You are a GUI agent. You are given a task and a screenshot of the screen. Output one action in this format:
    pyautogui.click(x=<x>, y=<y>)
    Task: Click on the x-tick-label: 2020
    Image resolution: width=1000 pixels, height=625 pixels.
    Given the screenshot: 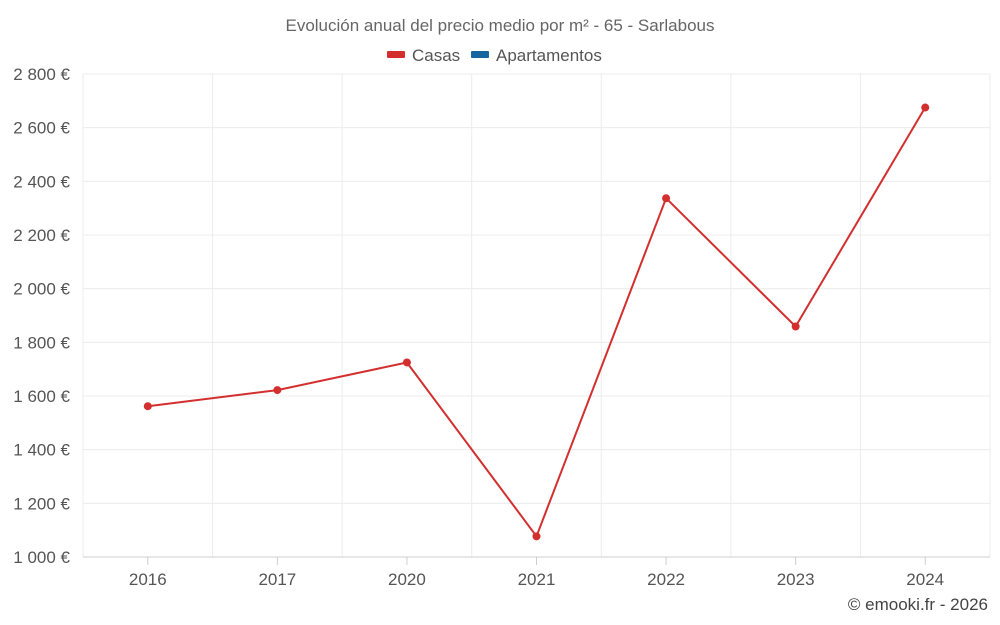 What is the action you would take?
    pyautogui.click(x=407, y=579)
    